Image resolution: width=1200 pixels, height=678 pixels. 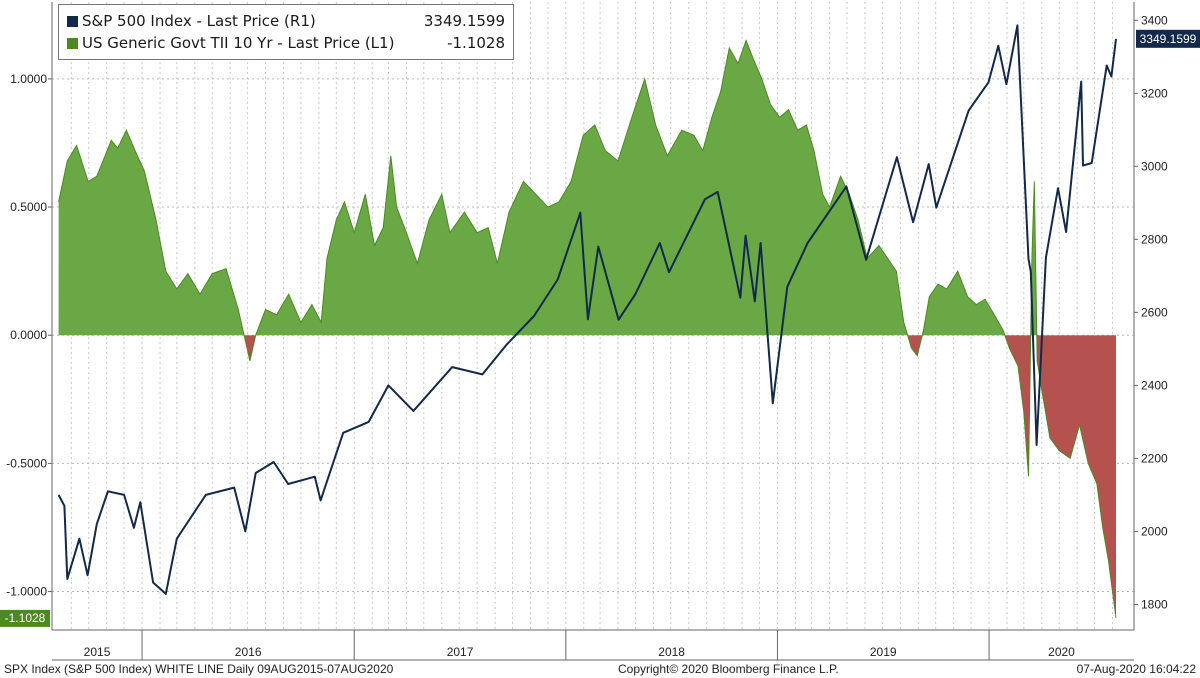 What do you see at coordinates (1154, 604) in the screenshot?
I see `right-axis-tick-label: 1800` at bounding box center [1154, 604].